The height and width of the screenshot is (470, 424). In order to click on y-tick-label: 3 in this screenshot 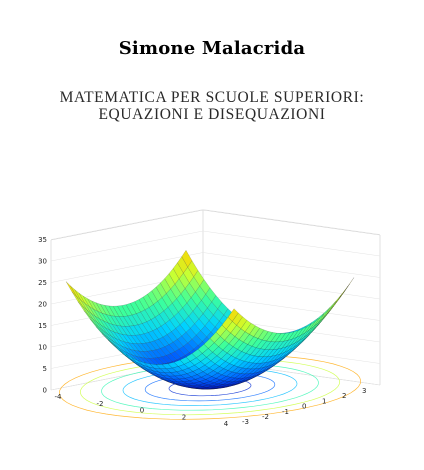, I will do `click(364, 391)`.